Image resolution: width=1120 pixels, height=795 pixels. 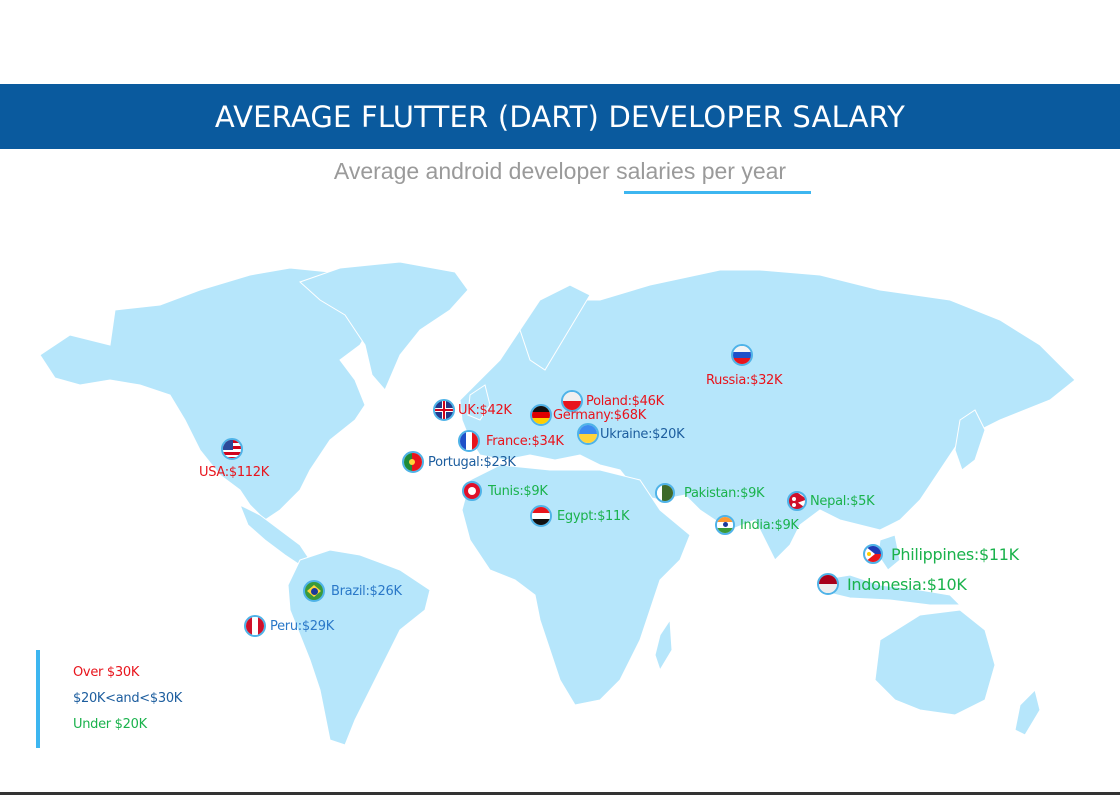 I want to click on marker-tunis: Tunis:$9K, so click(x=505, y=491).